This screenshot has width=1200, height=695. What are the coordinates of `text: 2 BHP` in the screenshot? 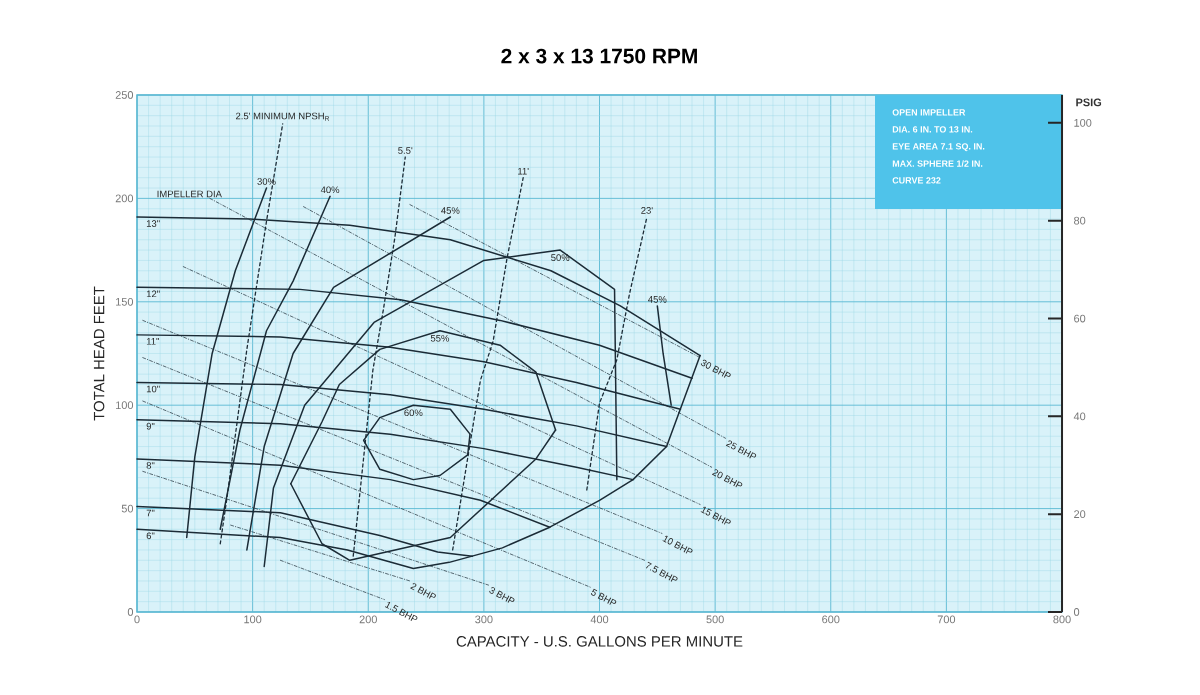 It's located at (423, 591).